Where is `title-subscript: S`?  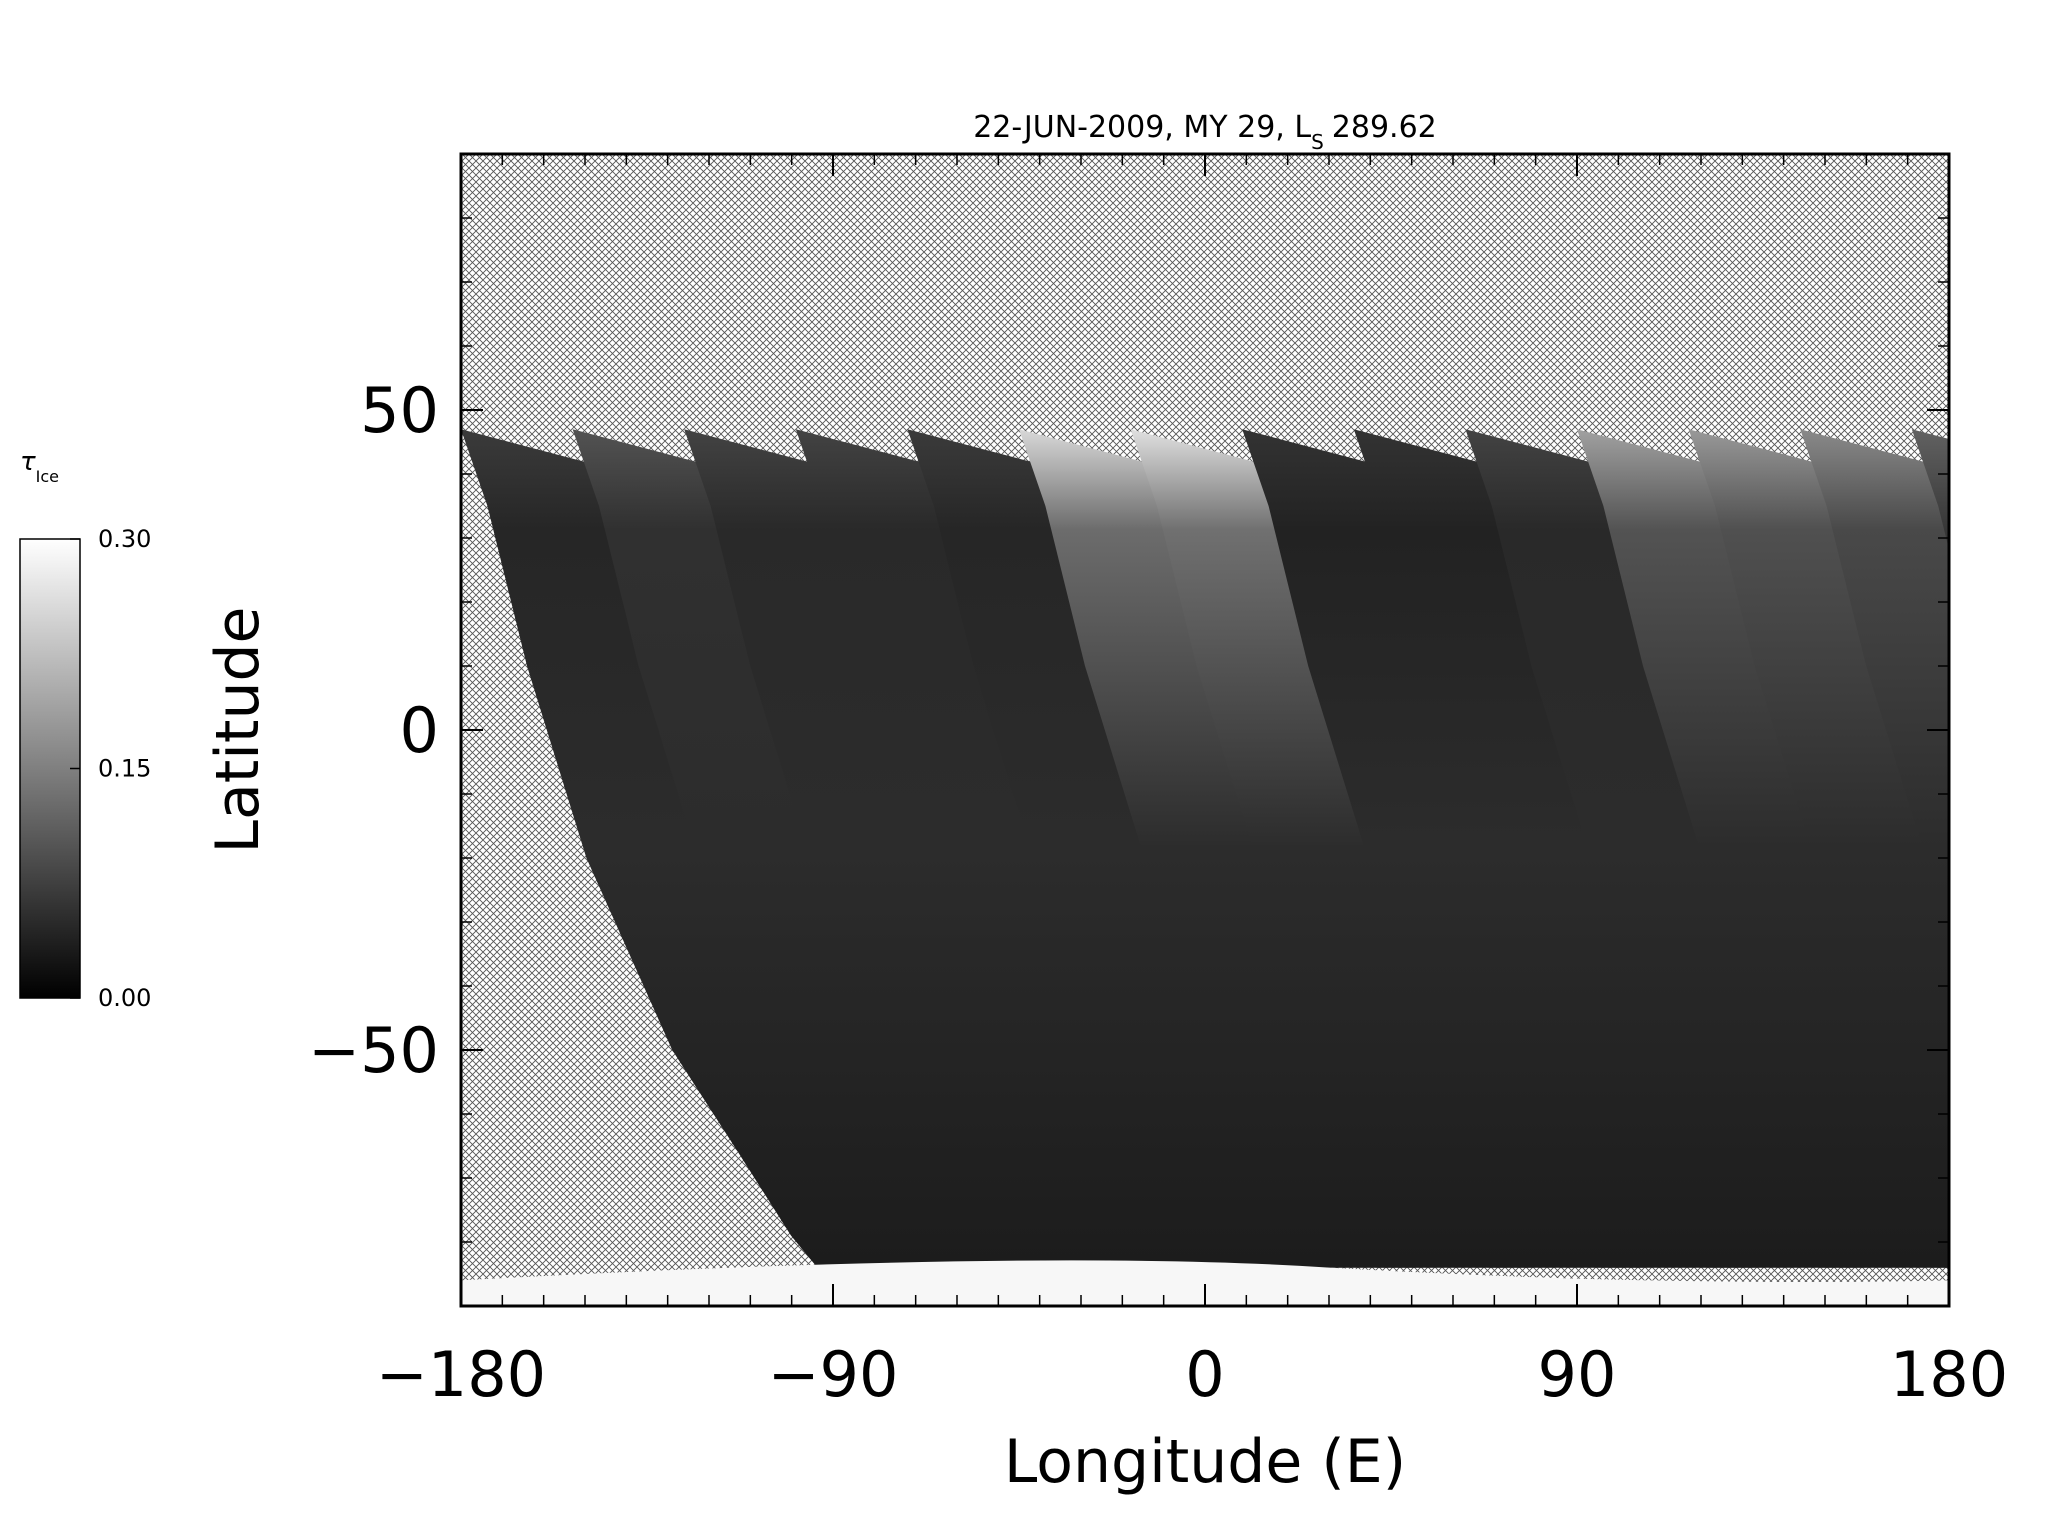 title-subscript: S is located at coordinates (1317, 142).